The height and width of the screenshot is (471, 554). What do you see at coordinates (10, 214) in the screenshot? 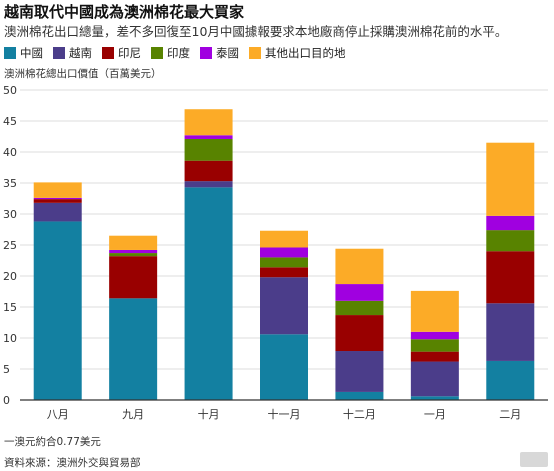
I see `y-tick-label: 30` at bounding box center [10, 214].